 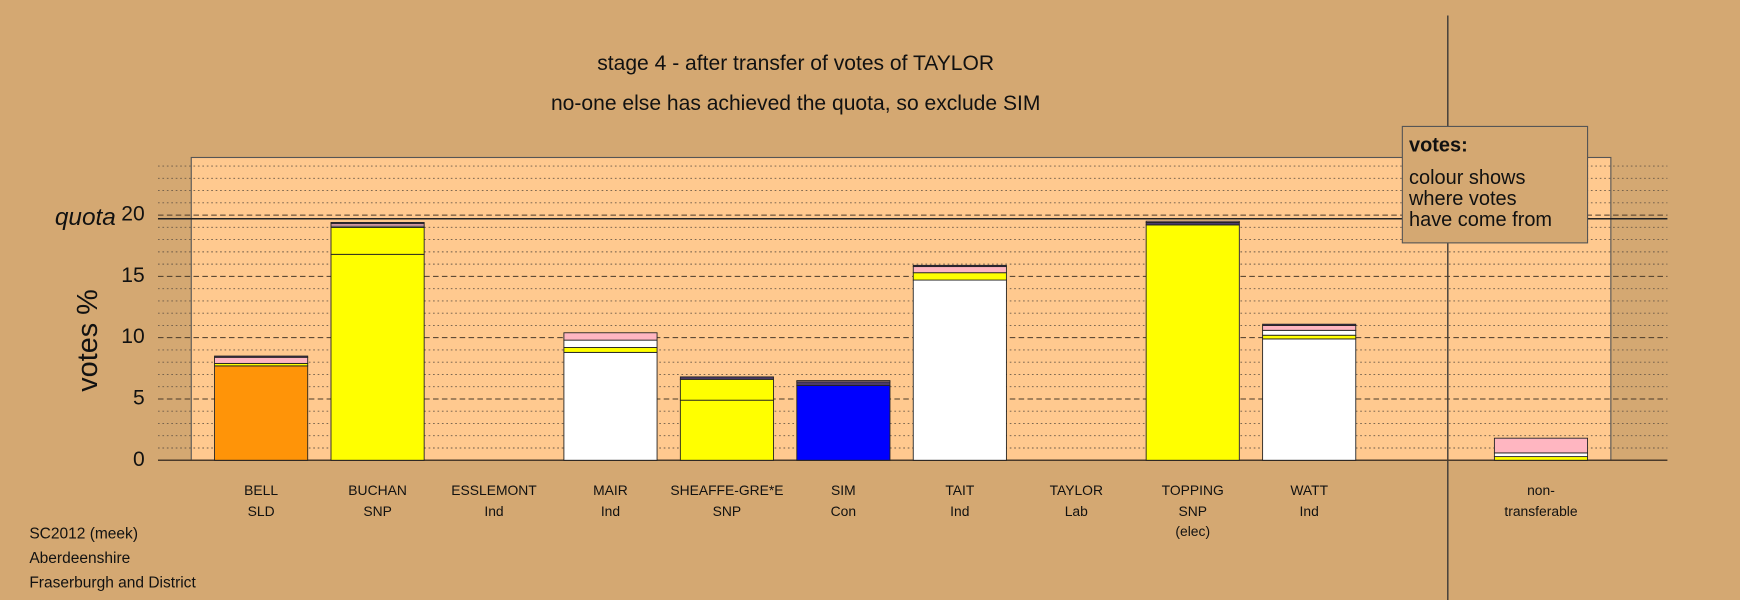 I want to click on candidate-name: ESSLEMONT, so click(x=494, y=490).